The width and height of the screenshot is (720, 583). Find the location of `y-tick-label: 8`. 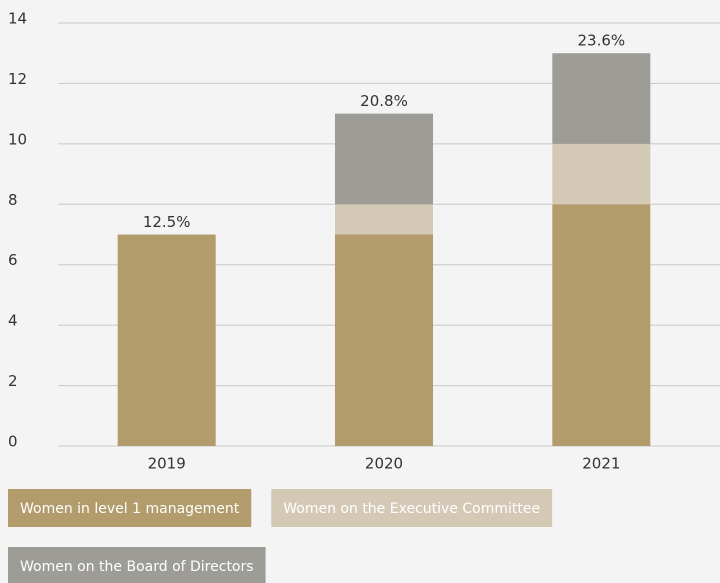

y-tick-label: 8 is located at coordinates (13, 200).